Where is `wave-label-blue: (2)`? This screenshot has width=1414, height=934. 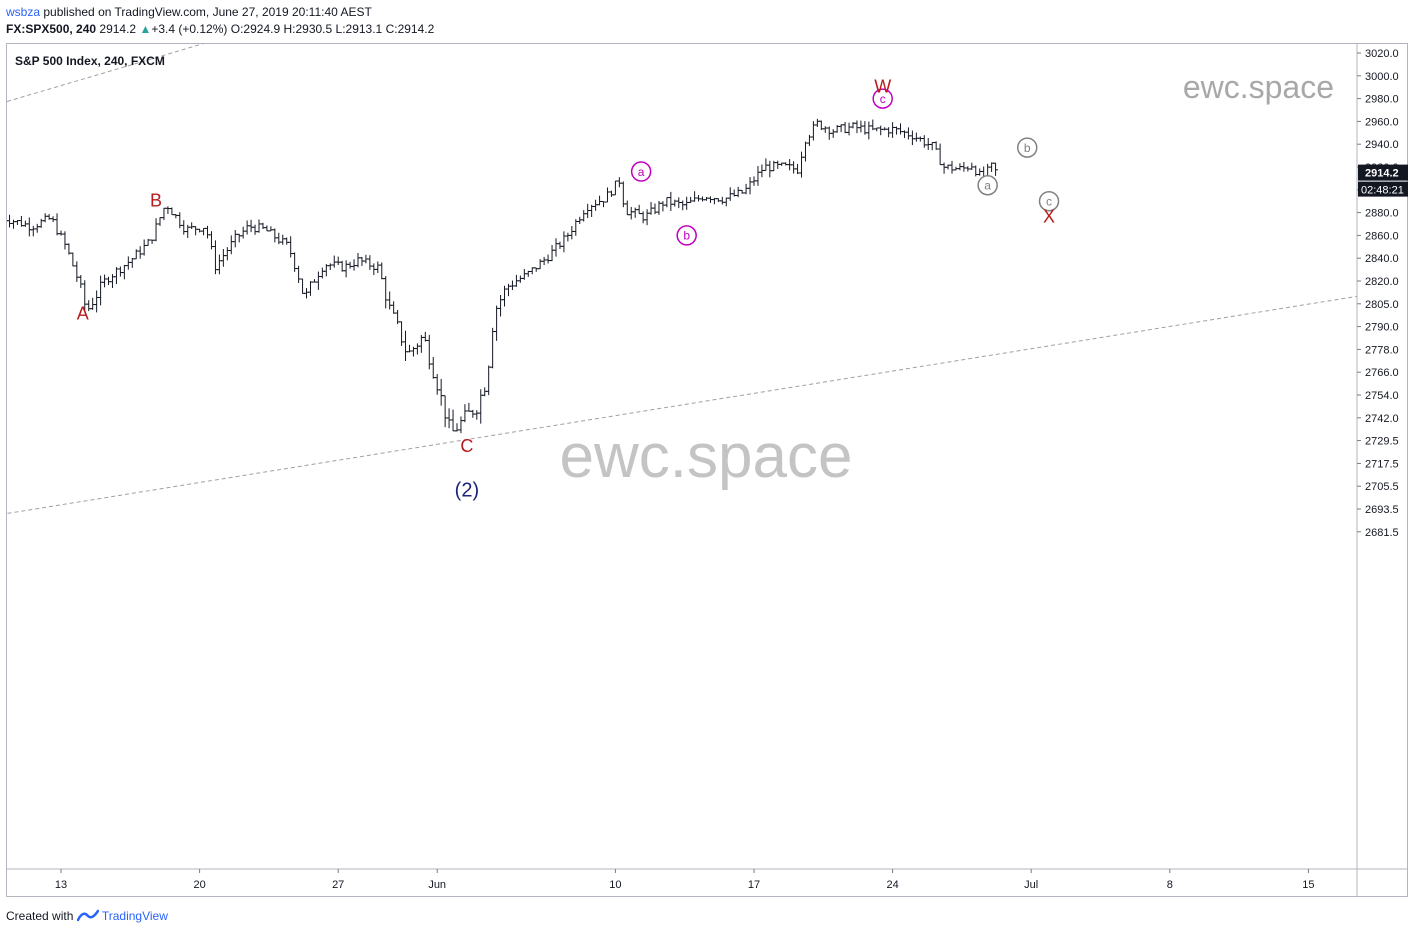 wave-label-blue: (2) is located at coordinates (467, 490).